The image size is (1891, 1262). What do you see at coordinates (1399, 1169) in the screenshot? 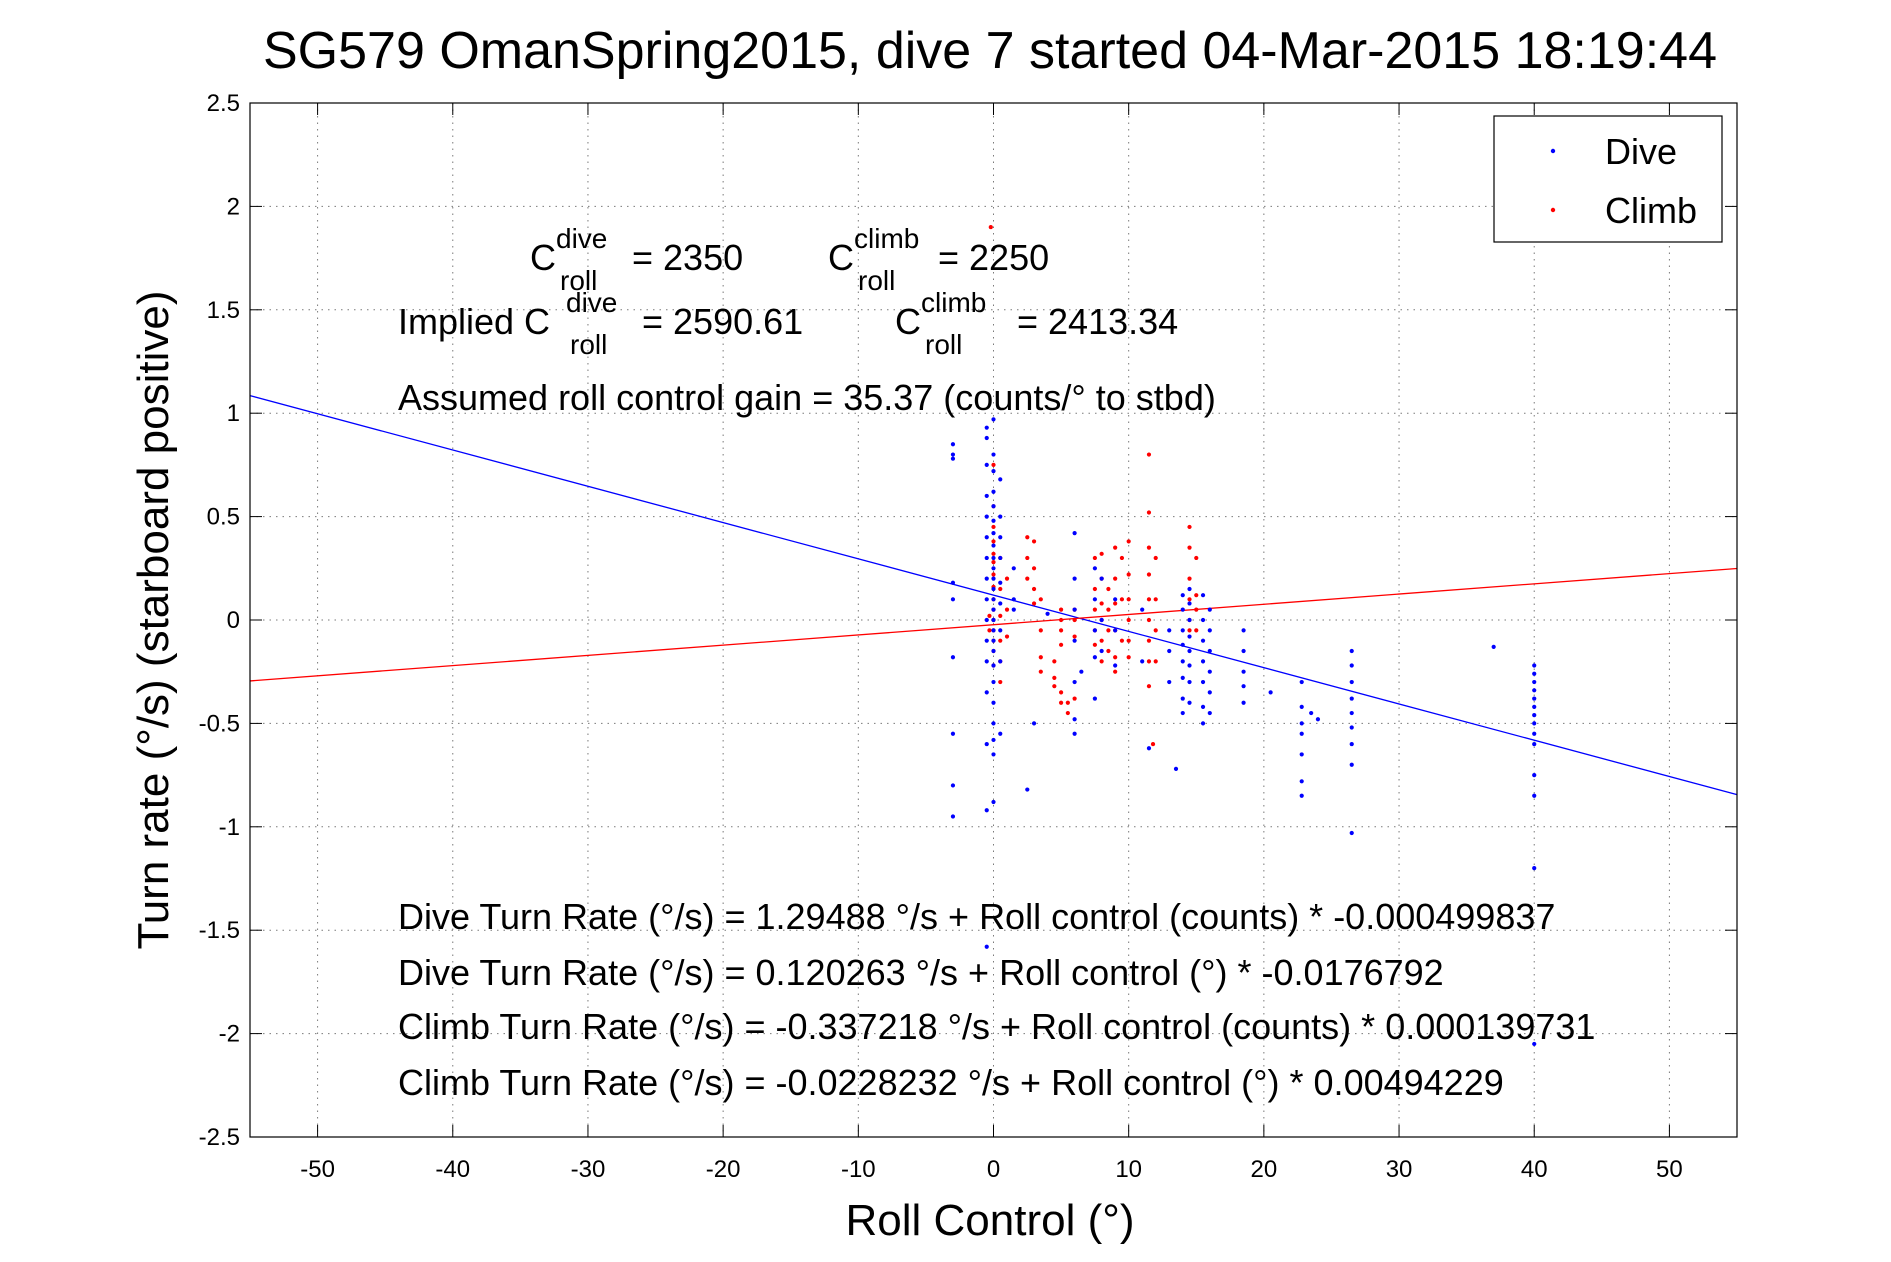
I see `x-tick-label: 30` at bounding box center [1399, 1169].